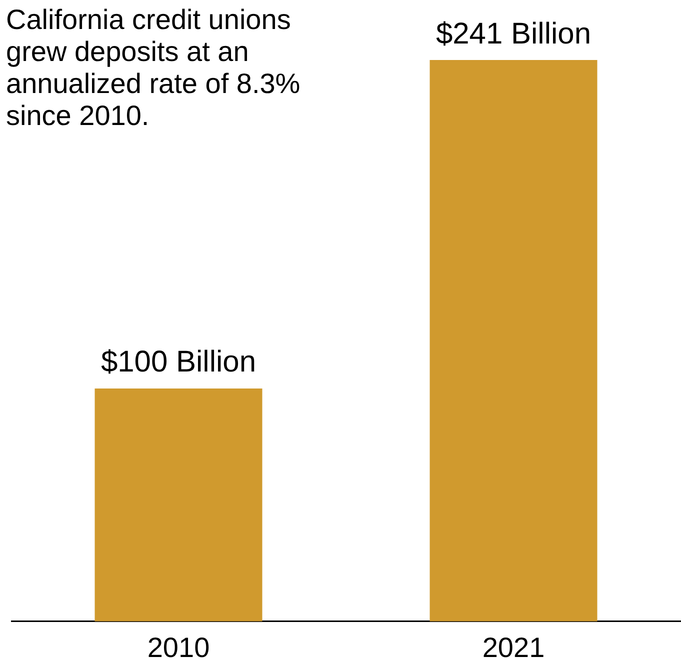 The width and height of the screenshot is (681, 669). What do you see at coordinates (178, 647) in the screenshot?
I see `x-tick-label: 2010` at bounding box center [178, 647].